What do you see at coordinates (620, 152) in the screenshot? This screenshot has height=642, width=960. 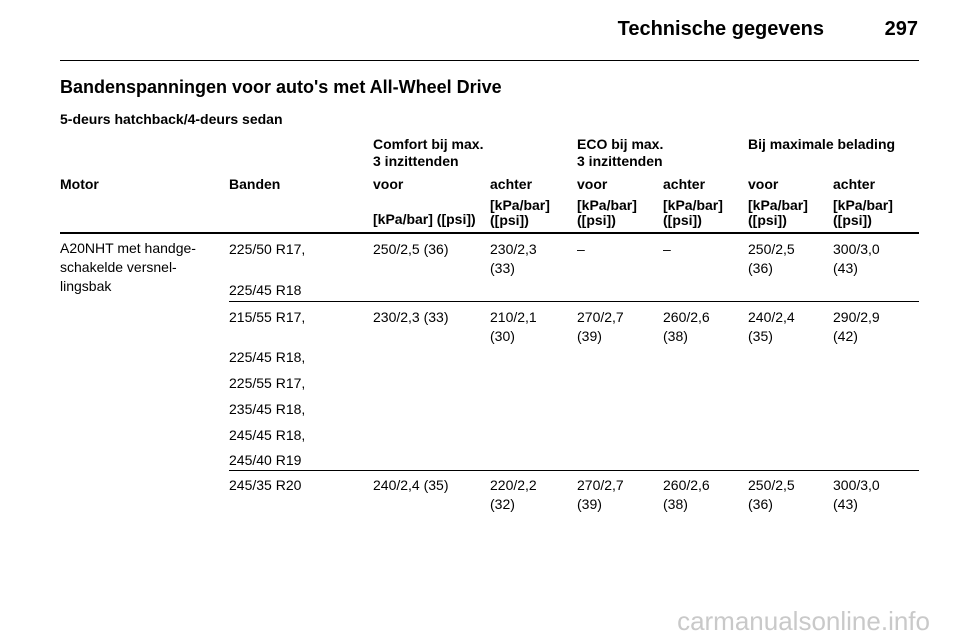 I see `group-header-eco: ECO bij max. 3 inzittenden` at bounding box center [620, 152].